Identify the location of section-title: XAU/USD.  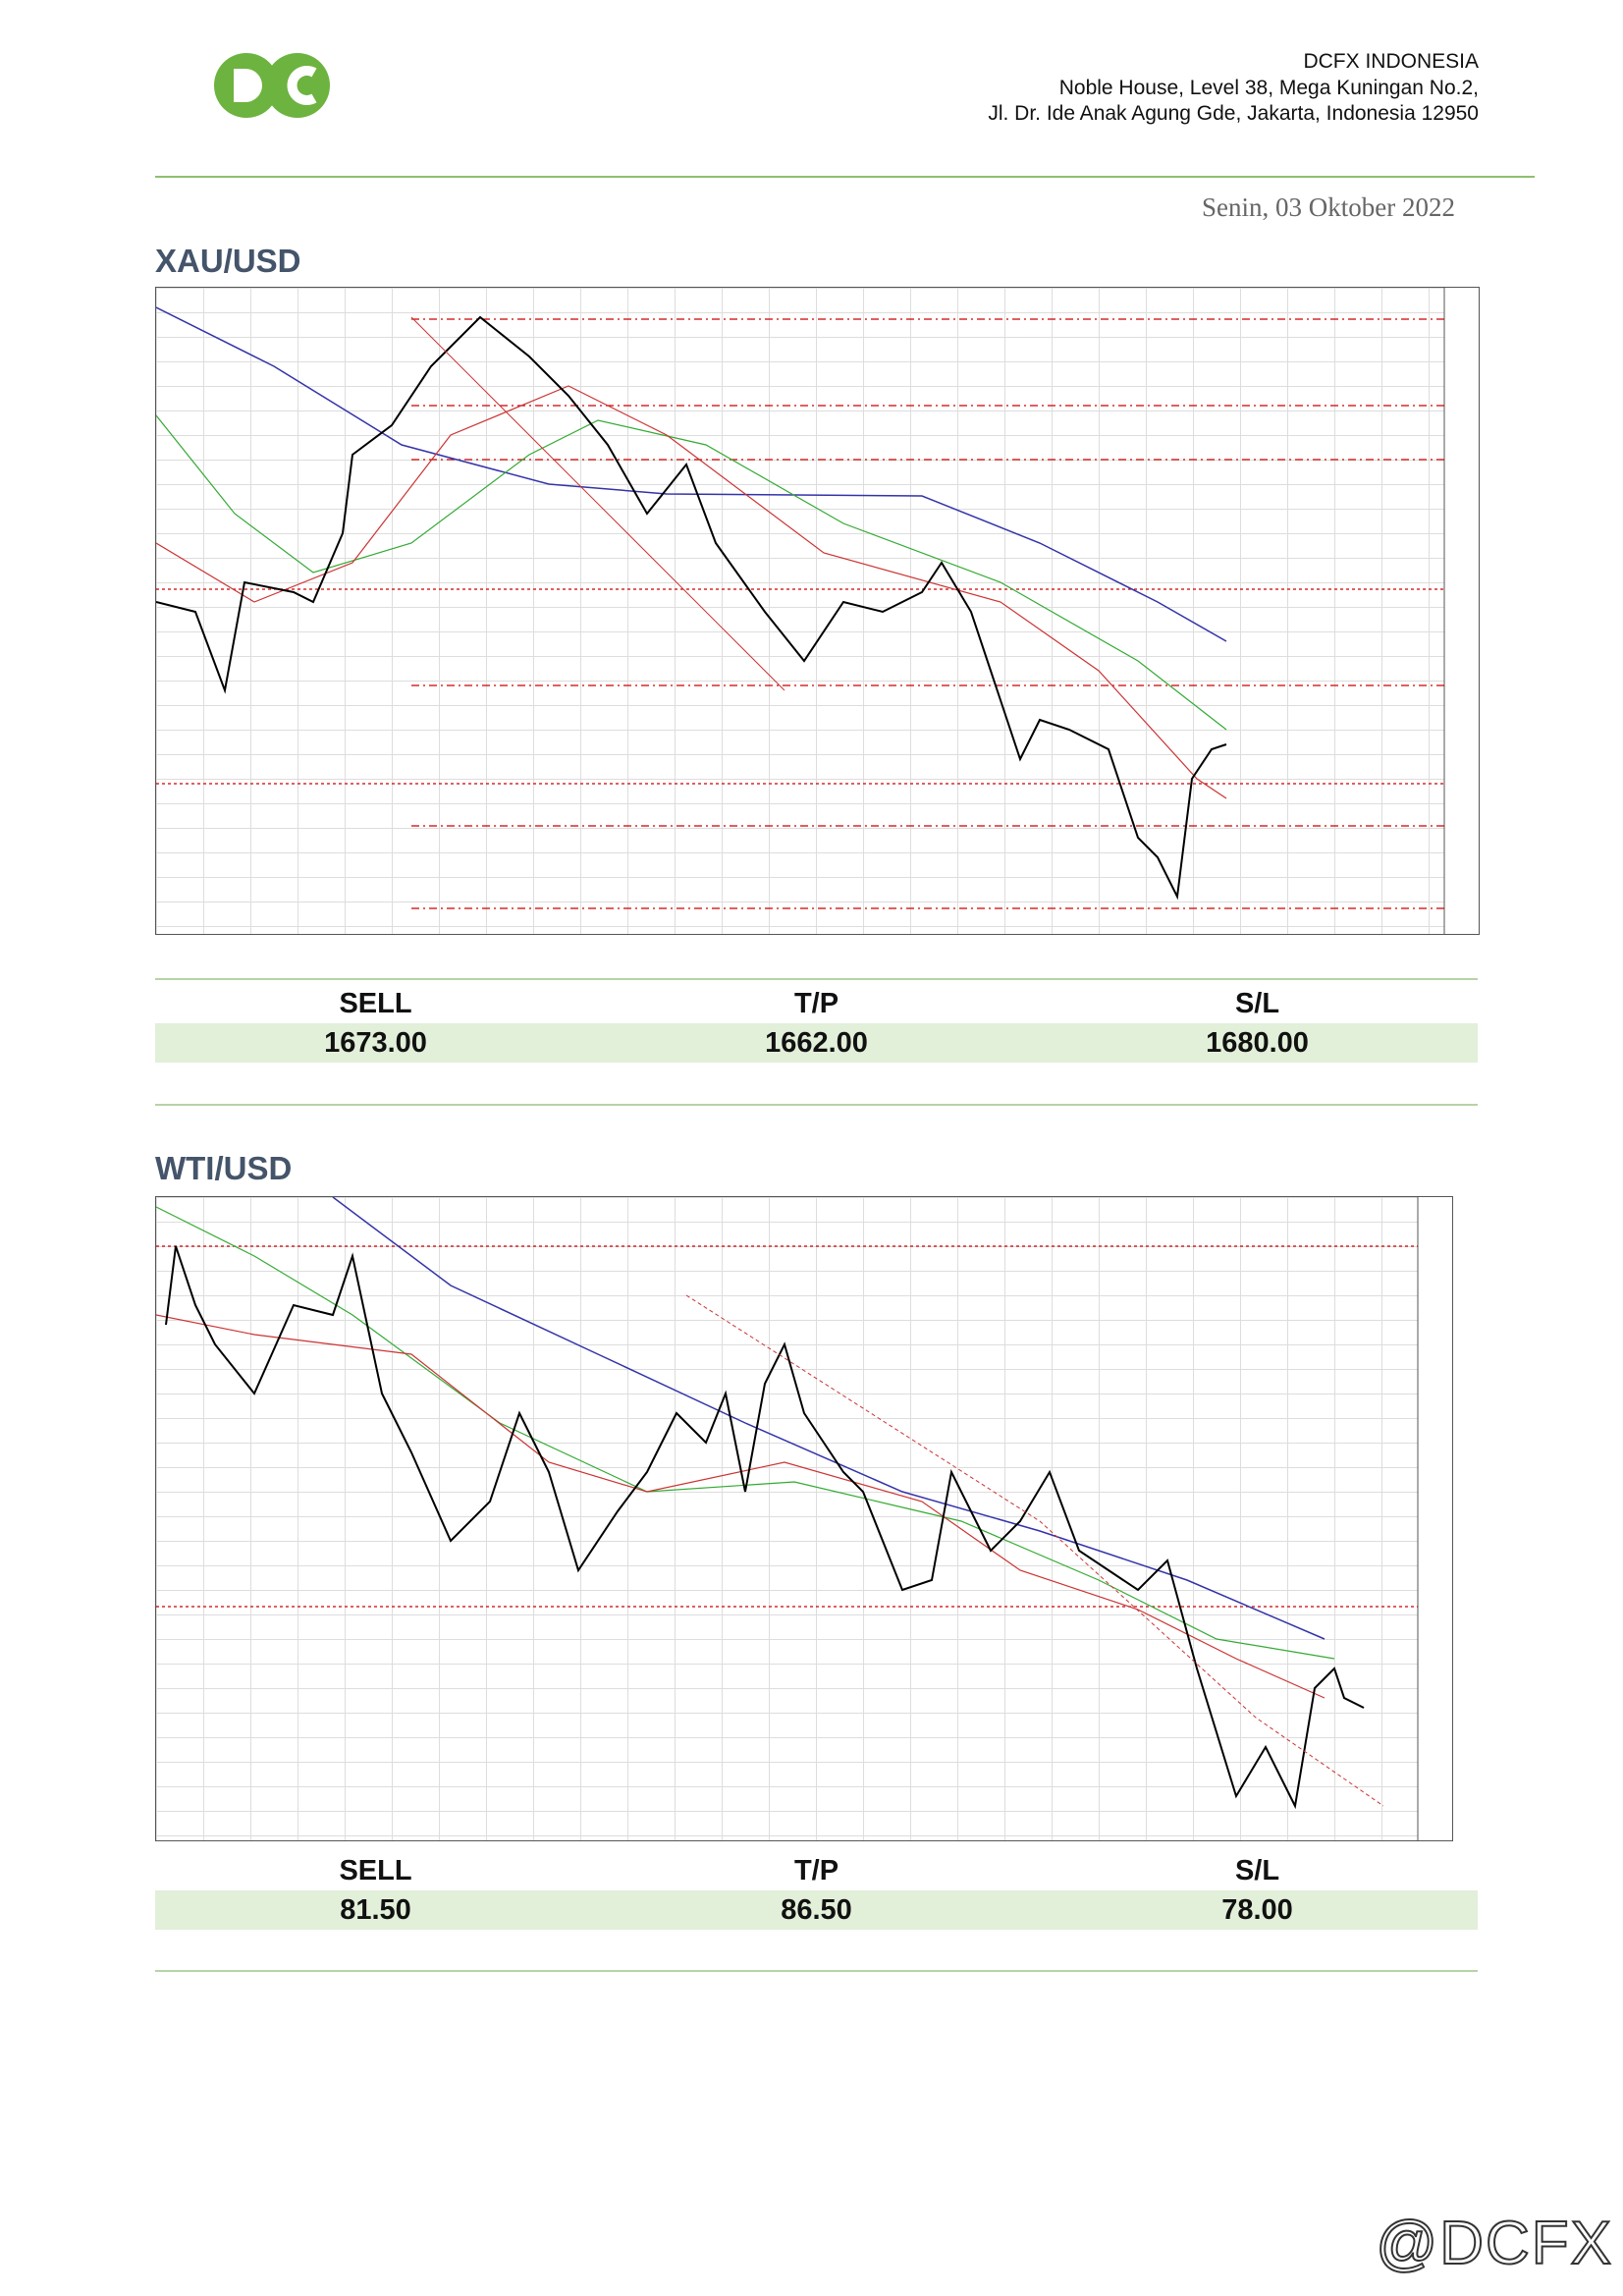
(228, 261).